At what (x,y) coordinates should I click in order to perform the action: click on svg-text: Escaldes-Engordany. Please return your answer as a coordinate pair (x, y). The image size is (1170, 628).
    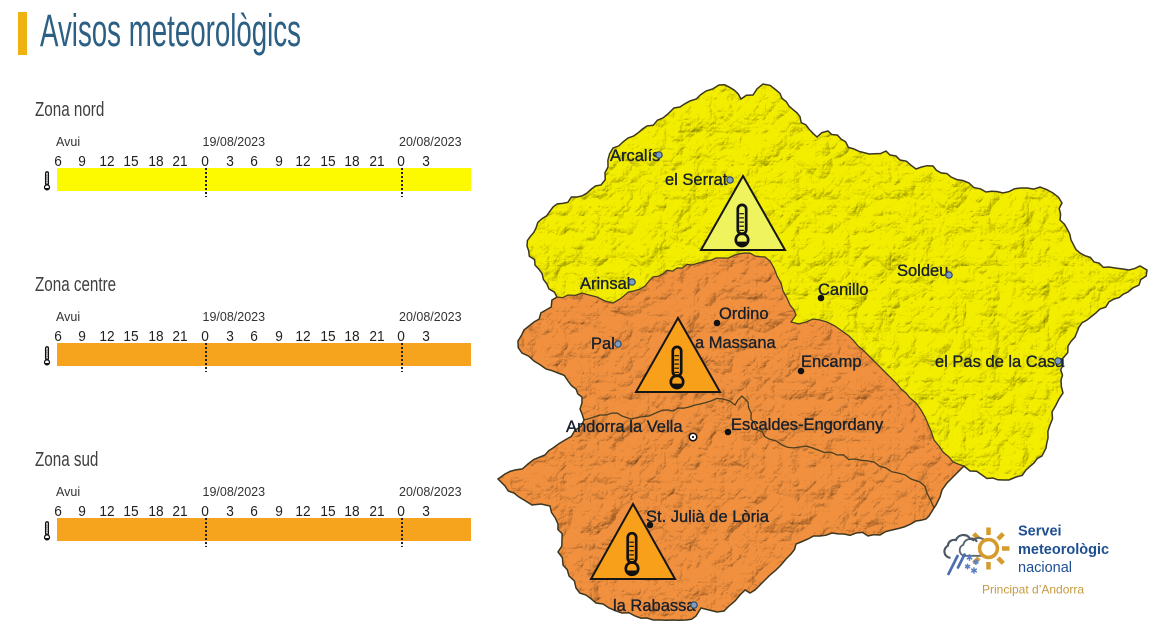
    Looking at the image, I should click on (807, 425).